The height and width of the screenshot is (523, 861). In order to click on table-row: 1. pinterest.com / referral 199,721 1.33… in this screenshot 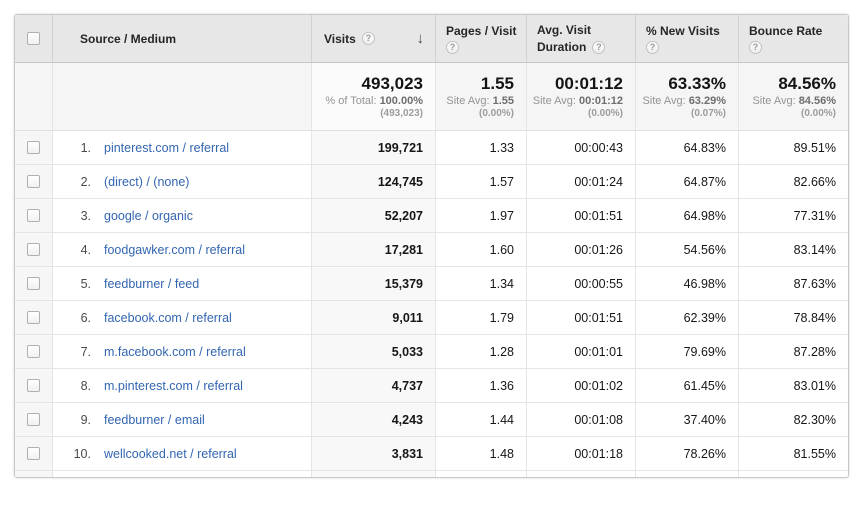, I will do `click(431, 148)`.